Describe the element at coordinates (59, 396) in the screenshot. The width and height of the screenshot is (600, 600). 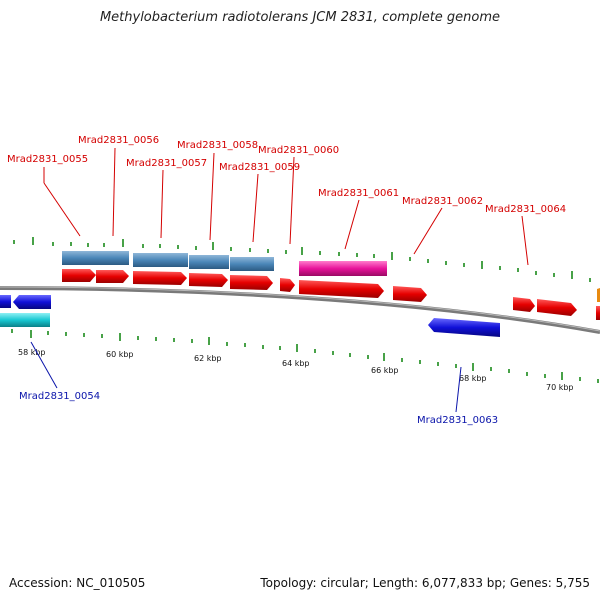
I see `gene-label: Mrad2831_0054` at that location.